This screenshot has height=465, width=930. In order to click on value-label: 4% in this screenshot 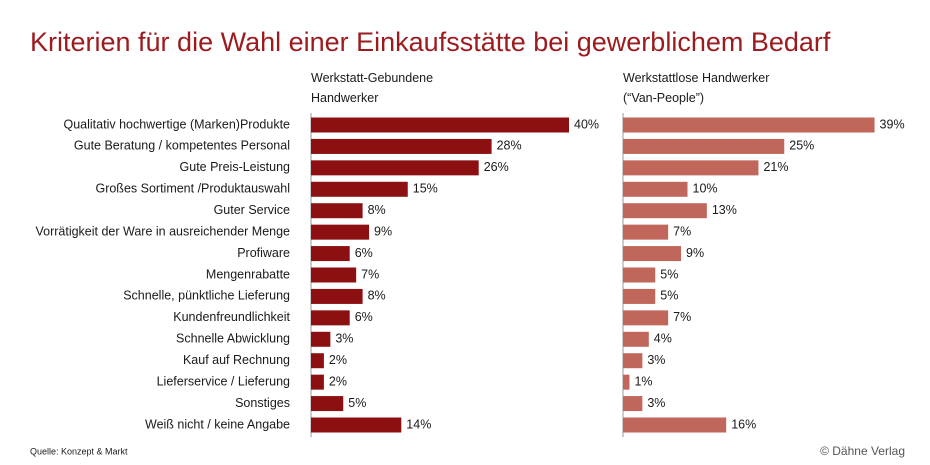, I will do `click(663, 339)`.